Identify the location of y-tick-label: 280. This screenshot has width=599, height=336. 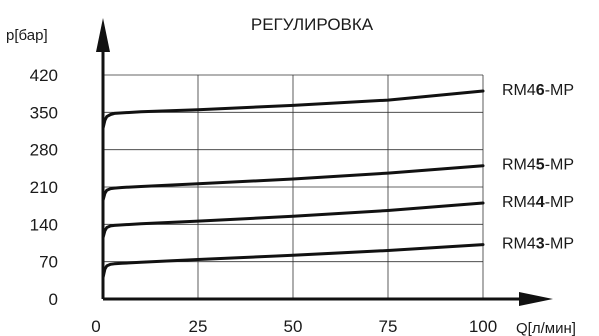
(44, 150).